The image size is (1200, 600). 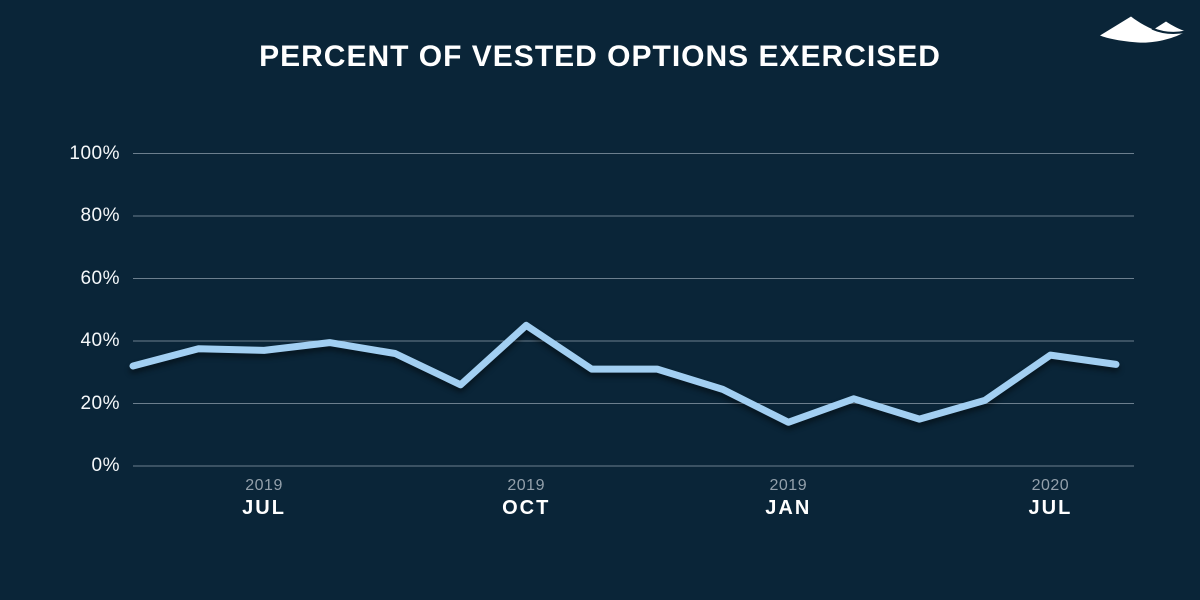 What do you see at coordinates (1143, 29) in the screenshot?
I see `mountain-logo-icon` at bounding box center [1143, 29].